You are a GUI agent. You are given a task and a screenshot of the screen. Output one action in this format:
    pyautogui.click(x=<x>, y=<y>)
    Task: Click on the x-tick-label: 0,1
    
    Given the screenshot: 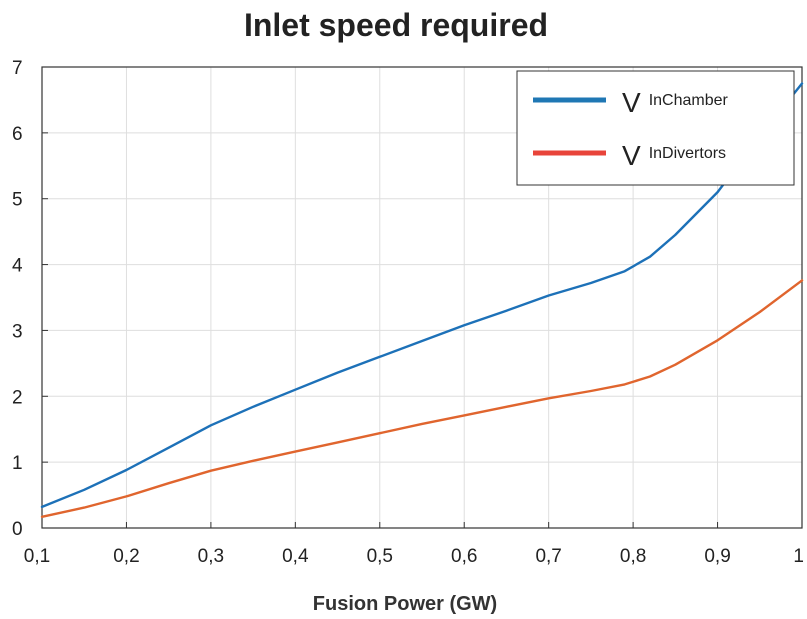 What is the action you would take?
    pyautogui.click(x=37, y=556)
    